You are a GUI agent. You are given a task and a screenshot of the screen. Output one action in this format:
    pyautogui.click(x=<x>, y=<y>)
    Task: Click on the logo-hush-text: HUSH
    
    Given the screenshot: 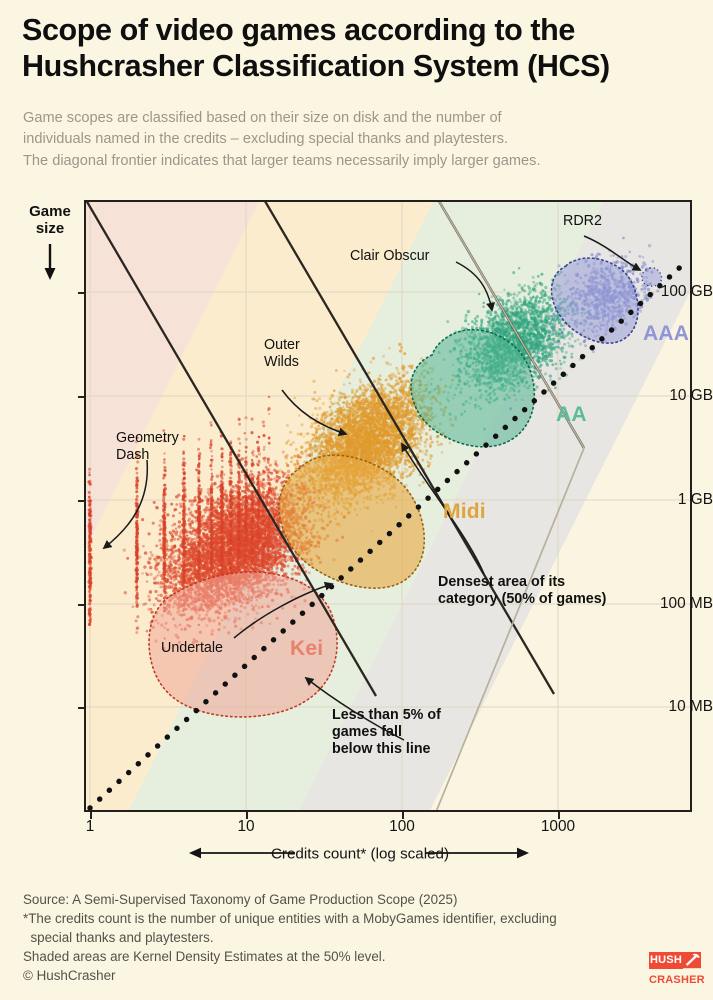 What is the action you would take?
    pyautogui.click(x=666, y=960)
    